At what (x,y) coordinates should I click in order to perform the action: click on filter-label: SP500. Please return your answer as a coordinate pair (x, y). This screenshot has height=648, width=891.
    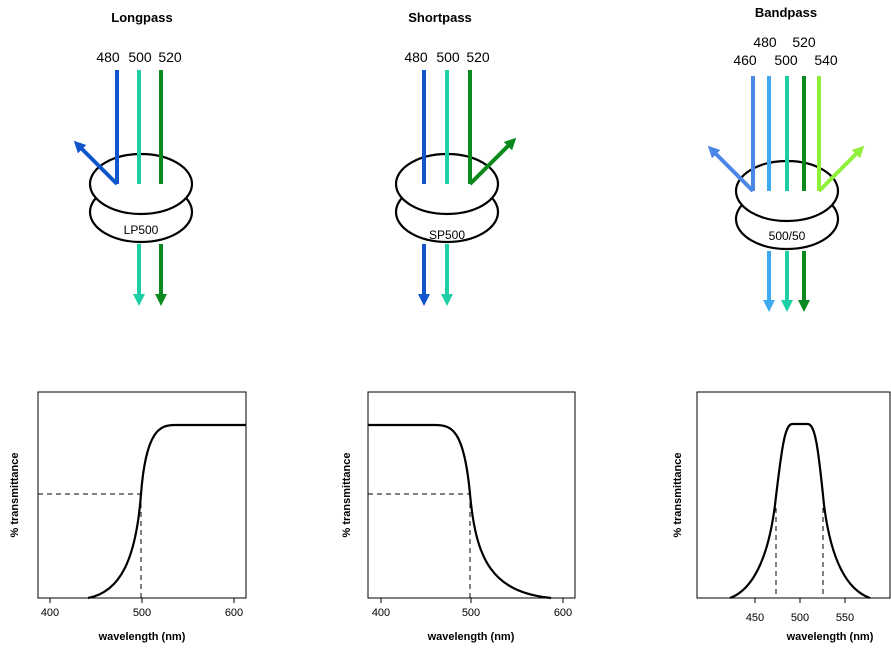
    Looking at the image, I should click on (447, 235).